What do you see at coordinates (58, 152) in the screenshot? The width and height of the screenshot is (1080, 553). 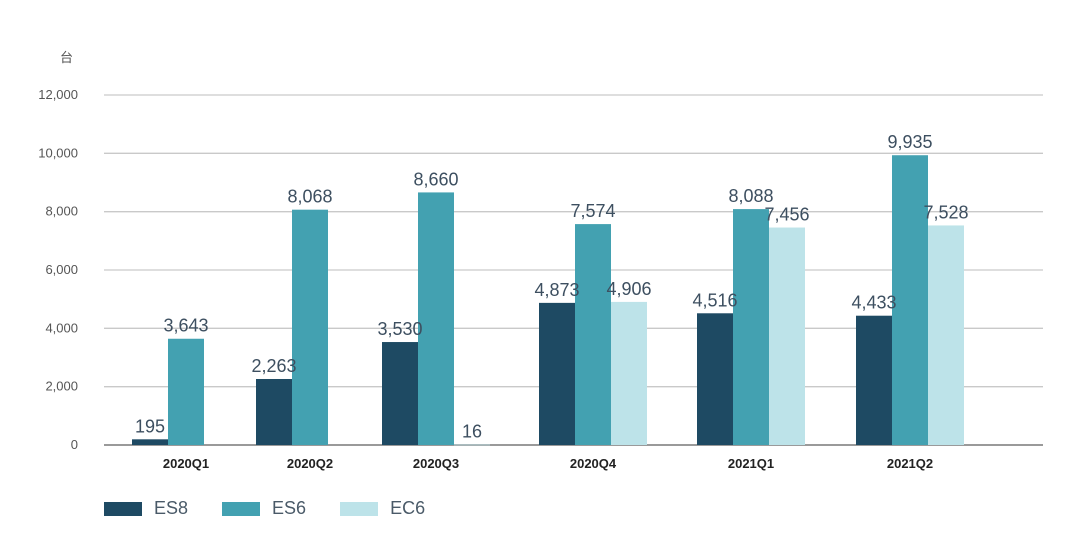 I see `y-tick-label: 10,000` at bounding box center [58, 152].